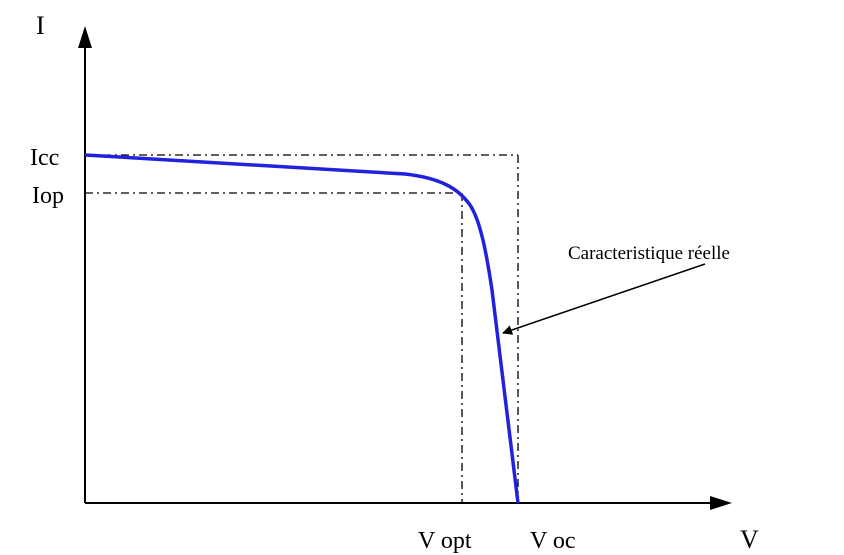 The height and width of the screenshot is (555, 844). Describe the element at coordinates (649, 253) in the screenshot. I see `annotation-label: Caracteristique réelle` at that location.